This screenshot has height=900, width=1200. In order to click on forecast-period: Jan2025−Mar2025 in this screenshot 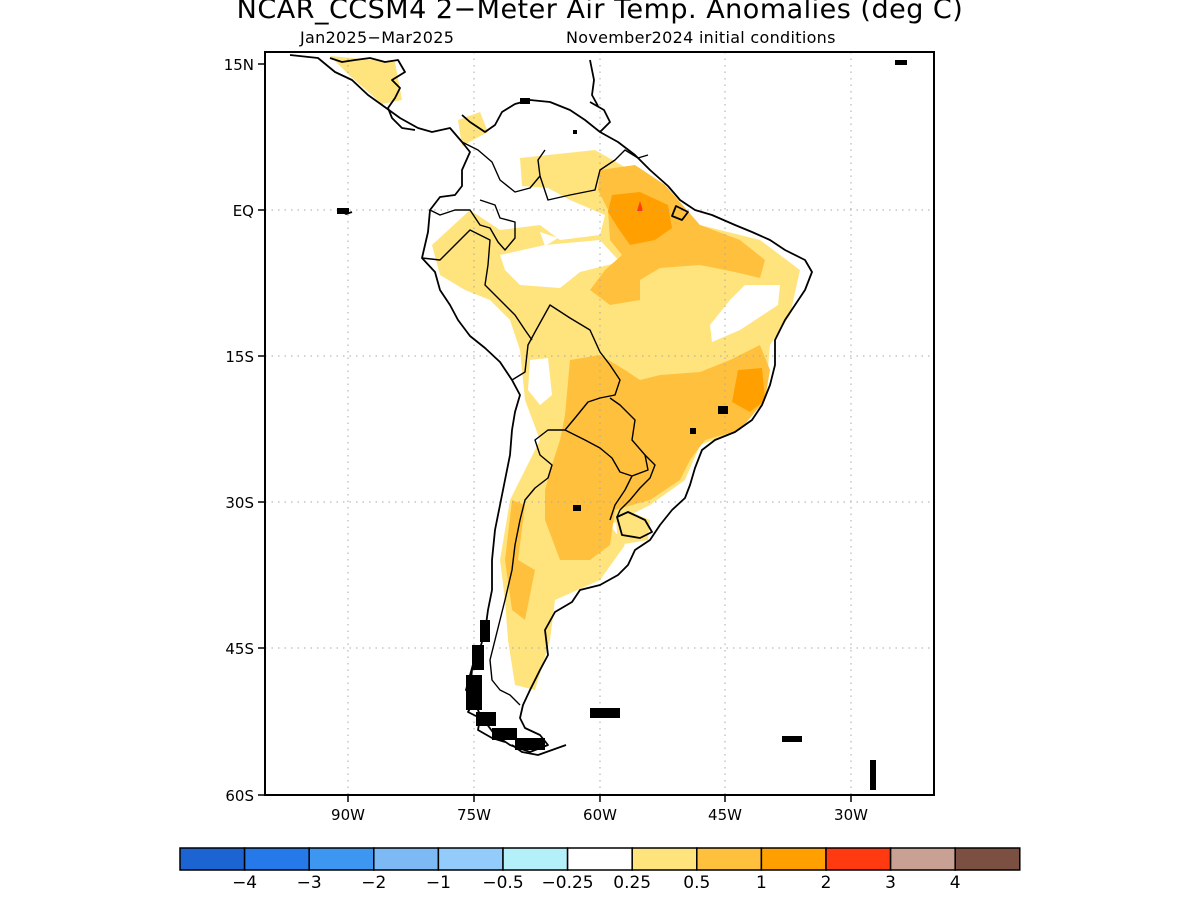, I will do `click(377, 37)`.